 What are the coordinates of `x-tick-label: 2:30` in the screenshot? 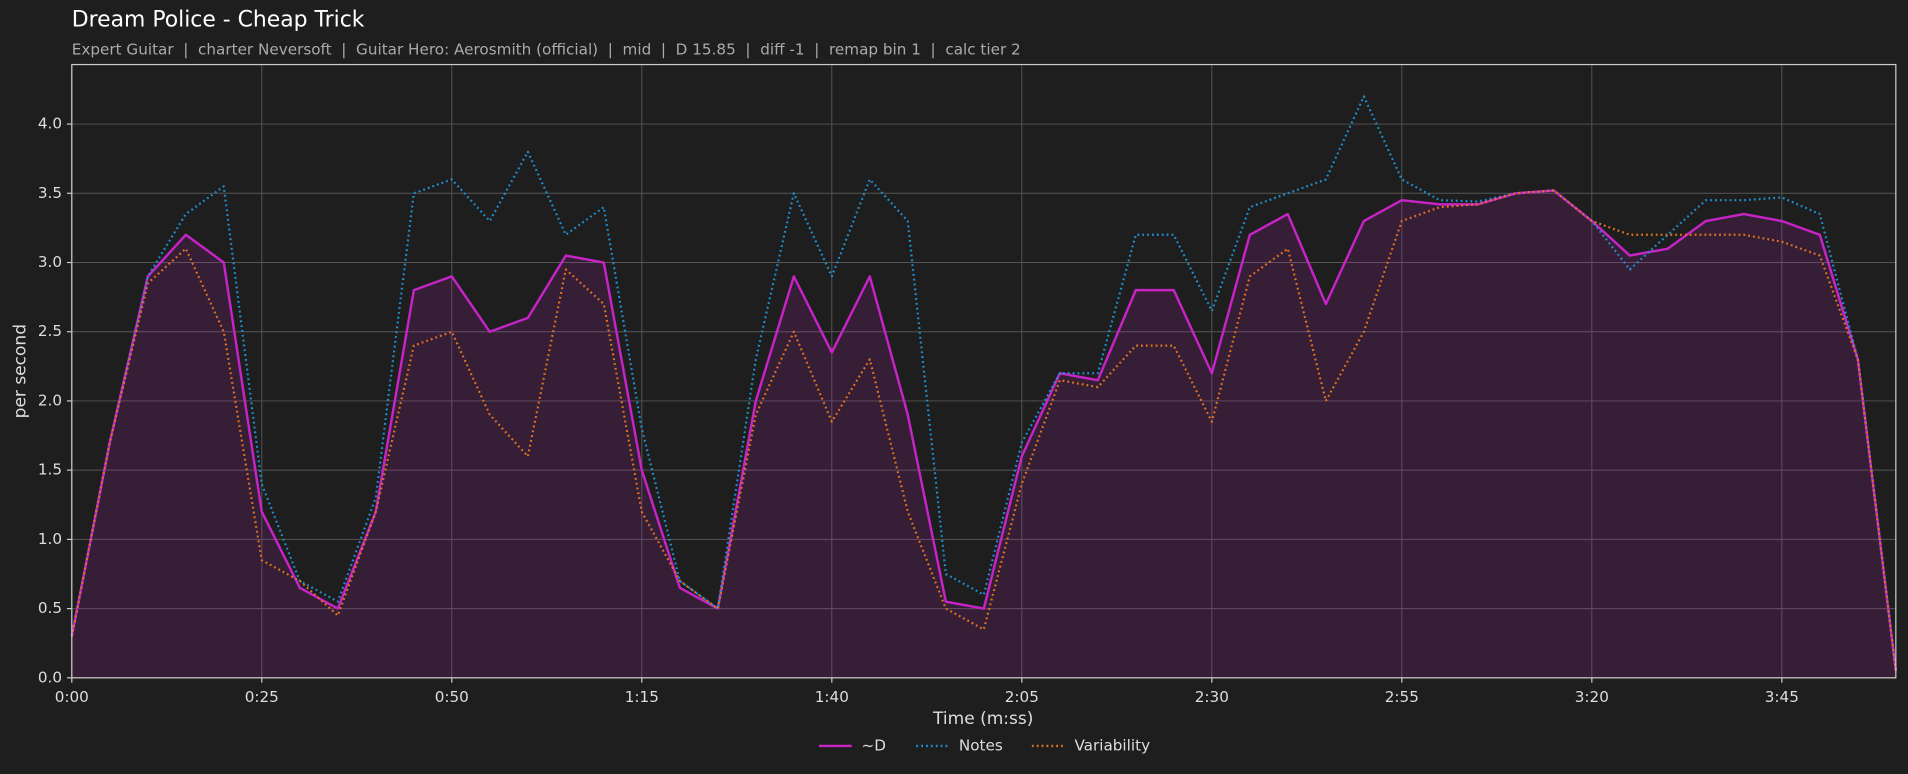 It's located at (1212, 697).